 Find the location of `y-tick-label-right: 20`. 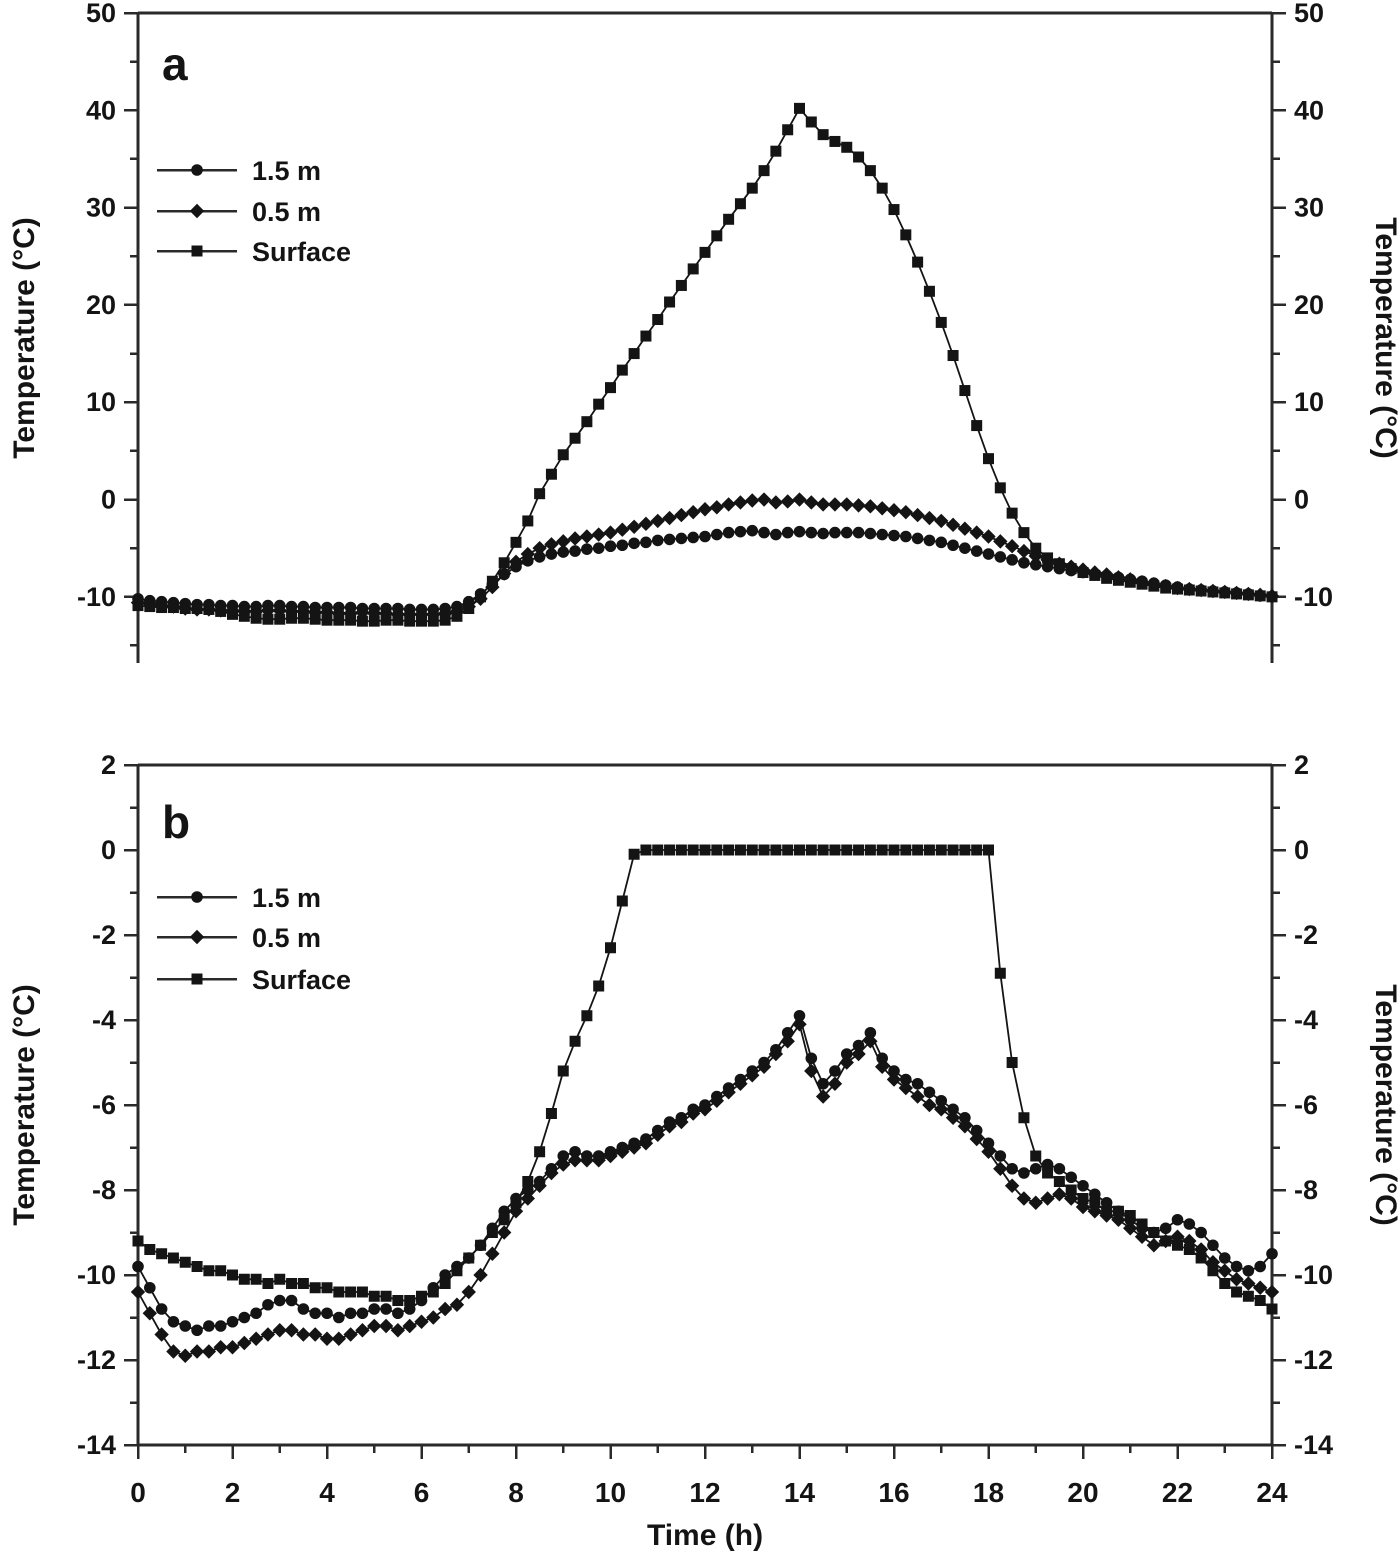

y-tick-label-right: 20 is located at coordinates (1309, 305).